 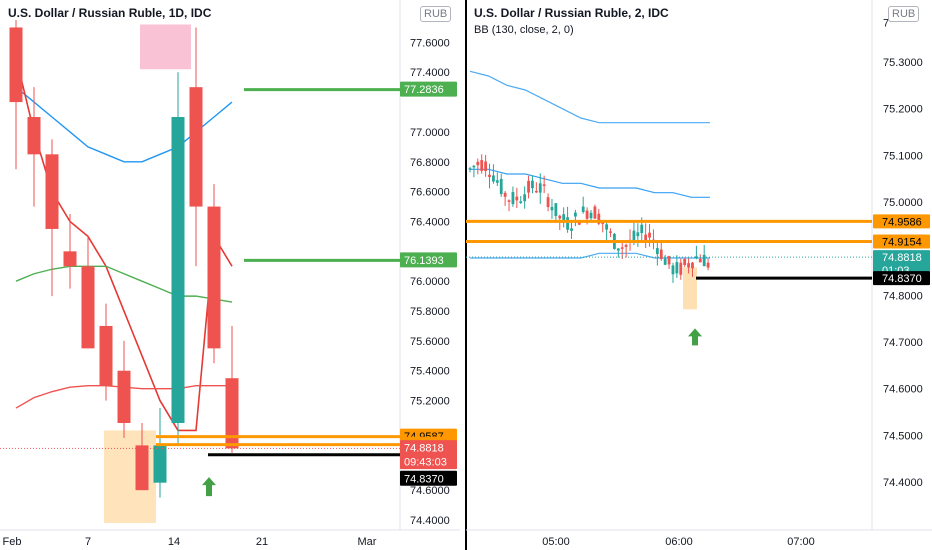 I want to click on right-price-label: 74.9586, so click(x=902, y=222).